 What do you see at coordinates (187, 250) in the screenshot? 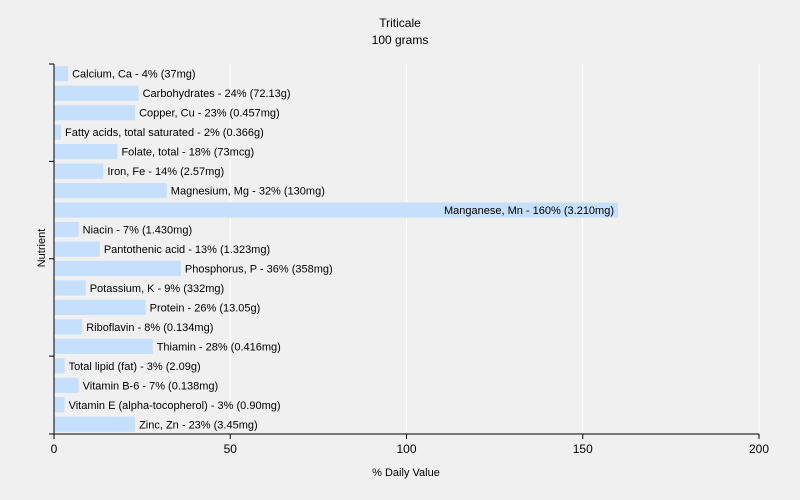
I see `bar-label: Pantothenic acid - 13% (1.323mg)` at bounding box center [187, 250].